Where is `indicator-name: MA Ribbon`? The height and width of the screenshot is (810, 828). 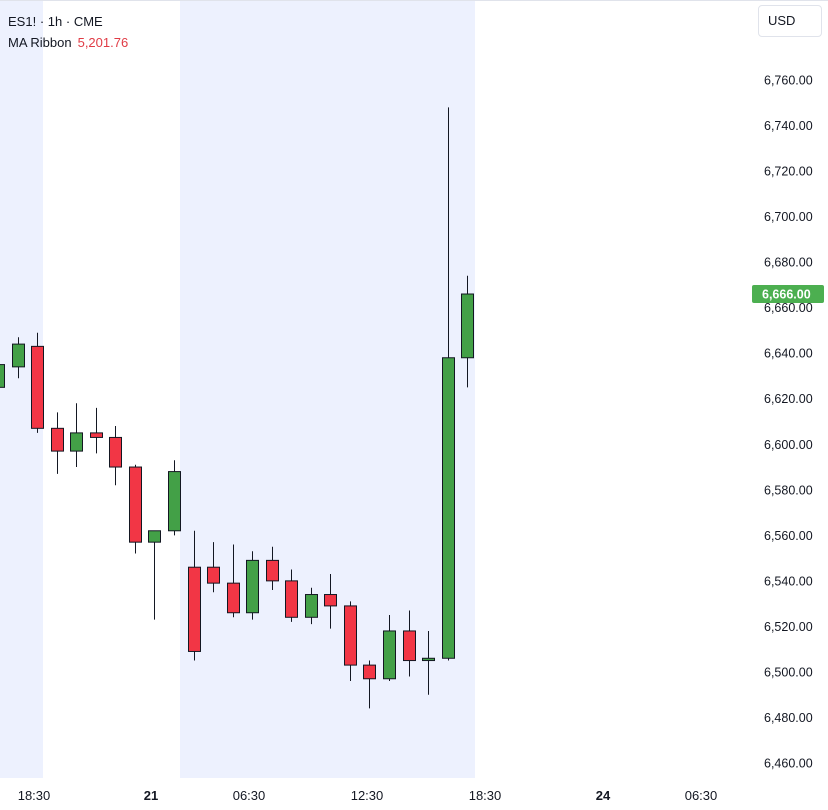
indicator-name: MA Ribbon is located at coordinates (40, 42).